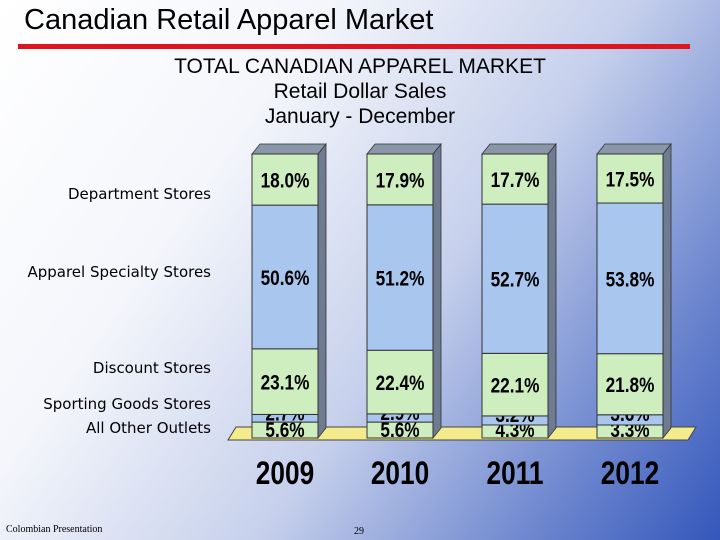 The image size is (720, 540). What do you see at coordinates (359, 531) in the screenshot?
I see `page-number: 29` at bounding box center [359, 531].